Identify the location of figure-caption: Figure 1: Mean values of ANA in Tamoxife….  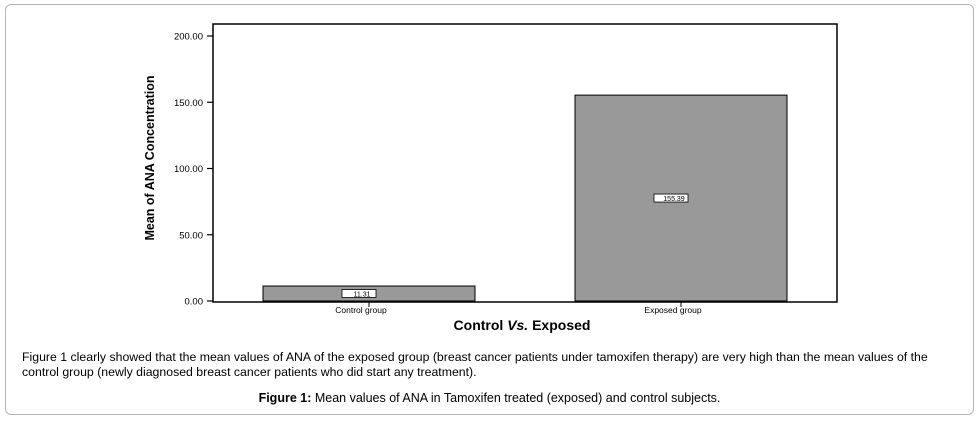
(489, 398).